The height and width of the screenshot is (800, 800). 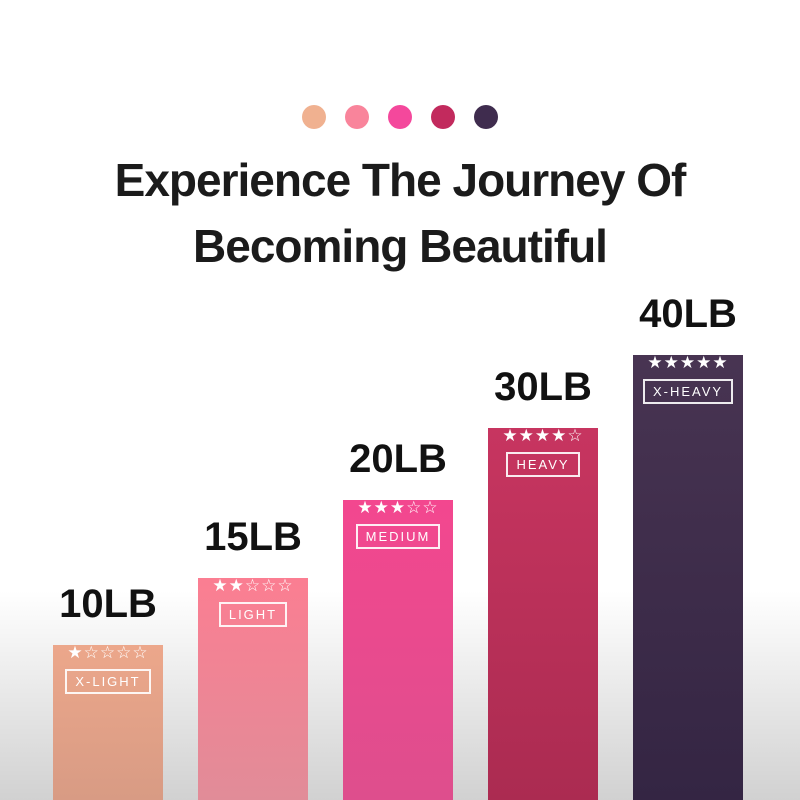 What do you see at coordinates (543, 614) in the screenshot?
I see `resistance-band-bar: ★★★★☆ HEAVY` at bounding box center [543, 614].